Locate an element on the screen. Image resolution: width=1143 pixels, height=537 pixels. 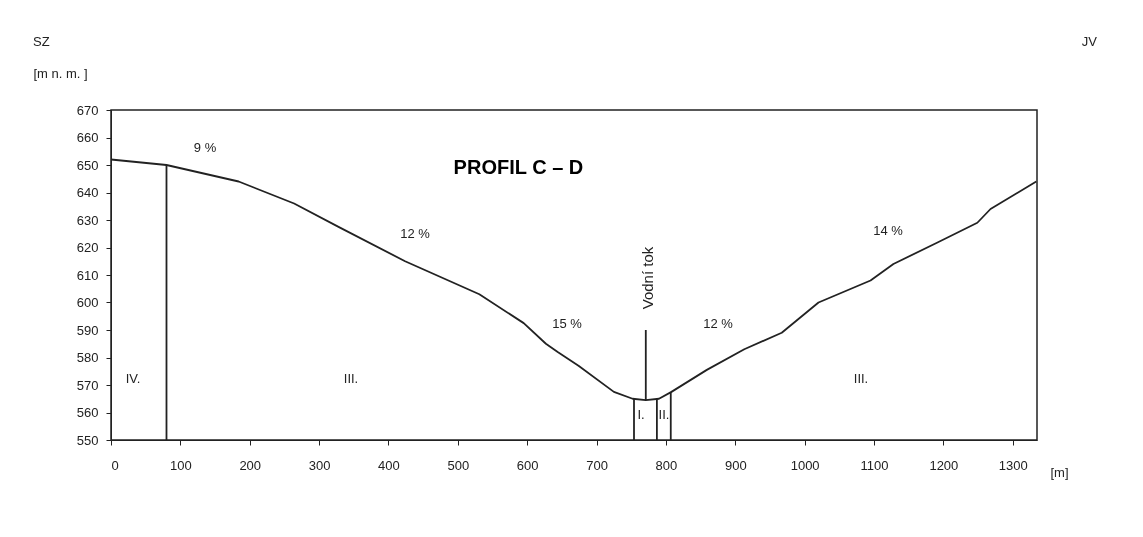
annotation: 9 % is located at coordinates (205, 147).